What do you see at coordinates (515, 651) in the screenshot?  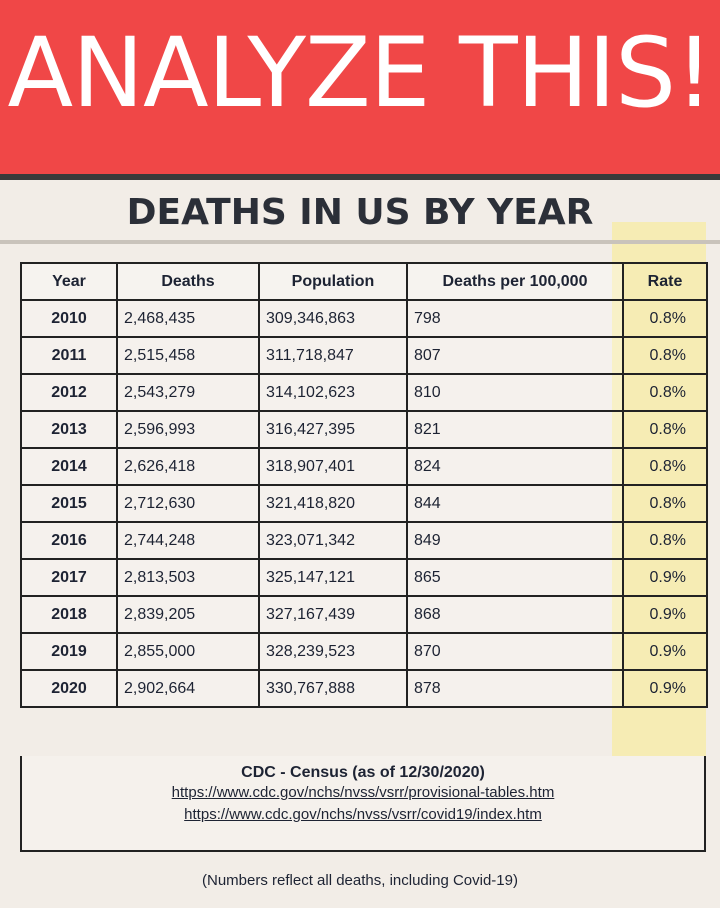 I see `cell-deaths-per-100000: 870` at bounding box center [515, 651].